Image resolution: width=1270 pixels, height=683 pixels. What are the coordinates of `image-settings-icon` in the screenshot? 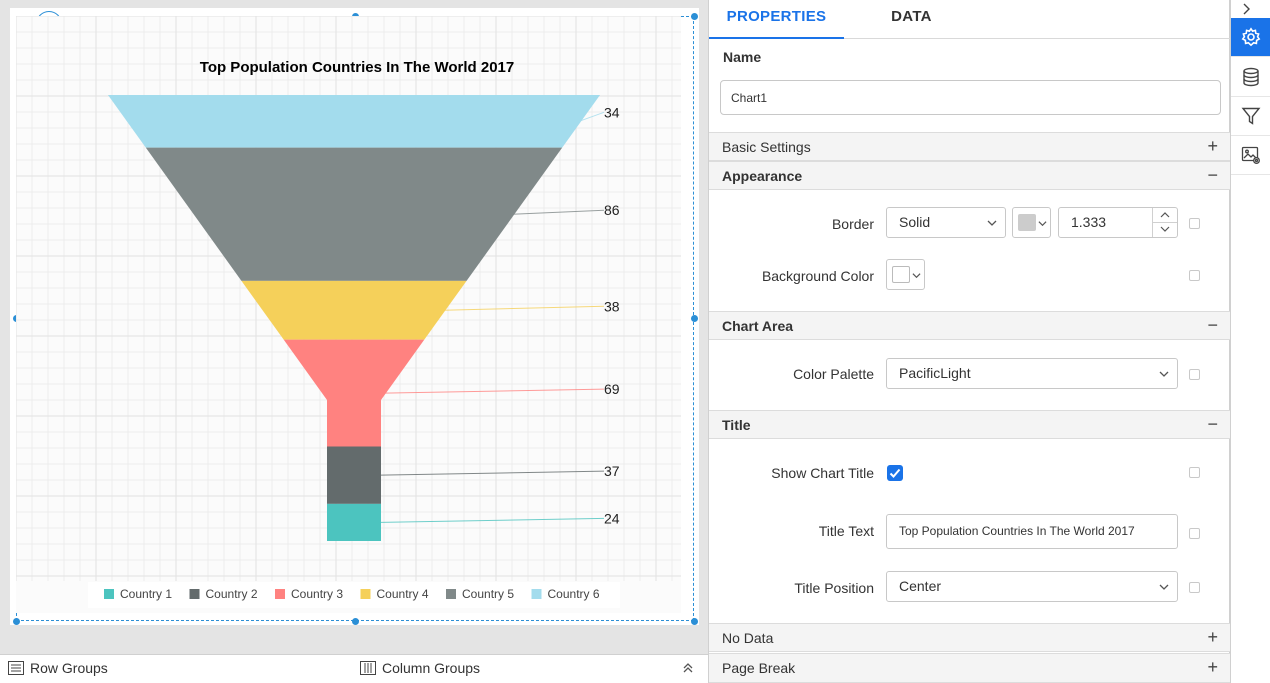 It's located at (1250, 155).